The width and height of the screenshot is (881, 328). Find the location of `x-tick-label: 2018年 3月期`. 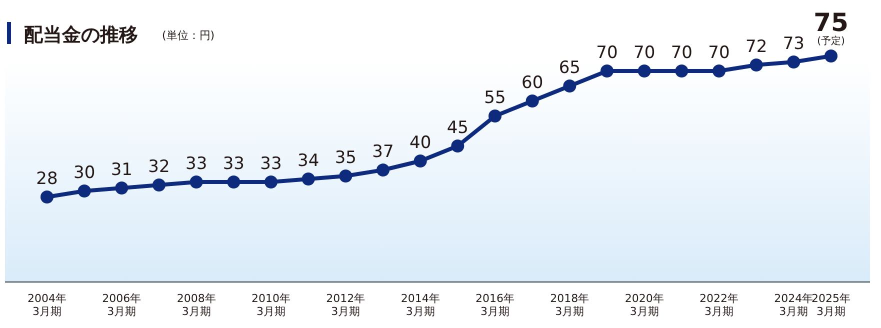

x-tick-label: 2018年 3月期 is located at coordinates (570, 305).